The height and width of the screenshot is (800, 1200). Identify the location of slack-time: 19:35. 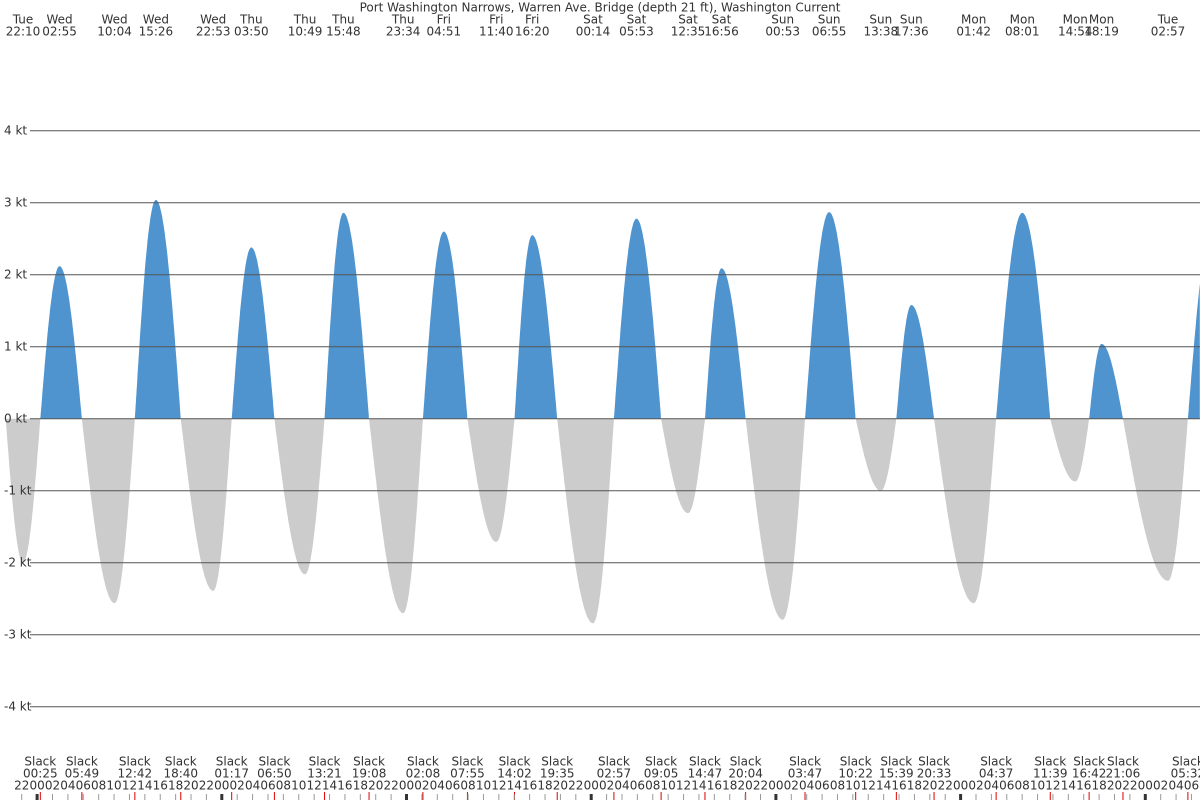
(557, 774).